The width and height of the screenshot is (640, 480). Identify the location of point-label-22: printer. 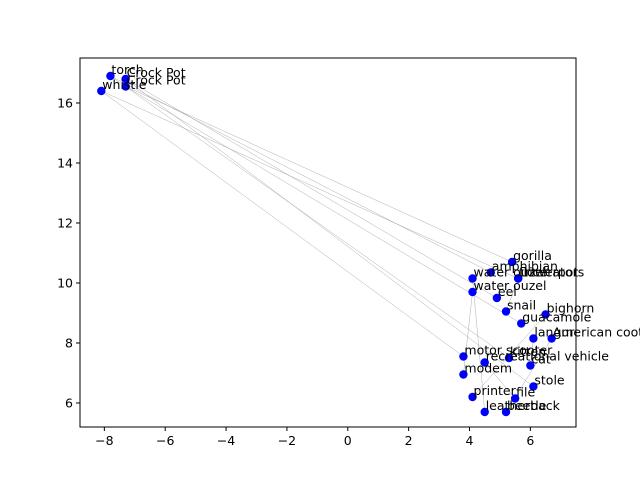
(495, 390).